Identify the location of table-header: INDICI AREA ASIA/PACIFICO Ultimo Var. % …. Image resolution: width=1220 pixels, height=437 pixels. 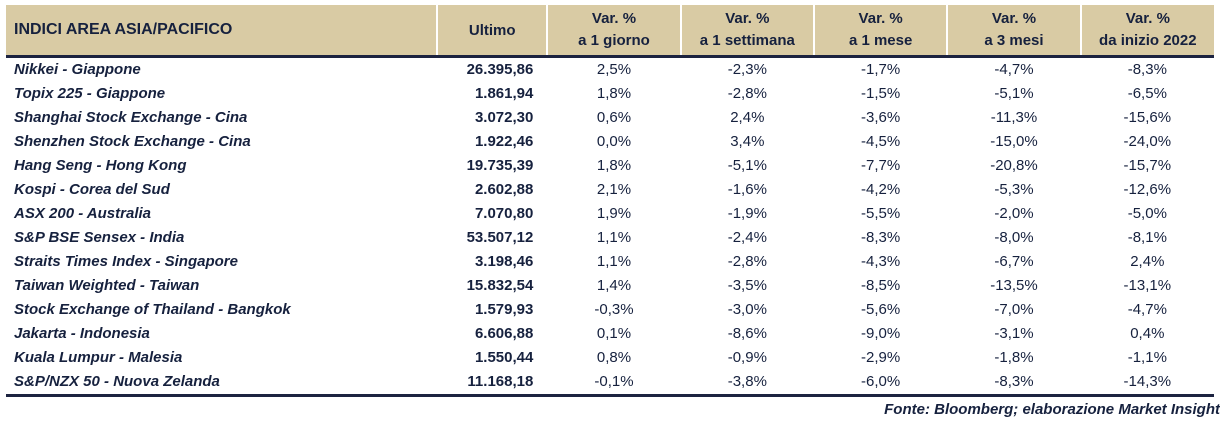
(610, 31).